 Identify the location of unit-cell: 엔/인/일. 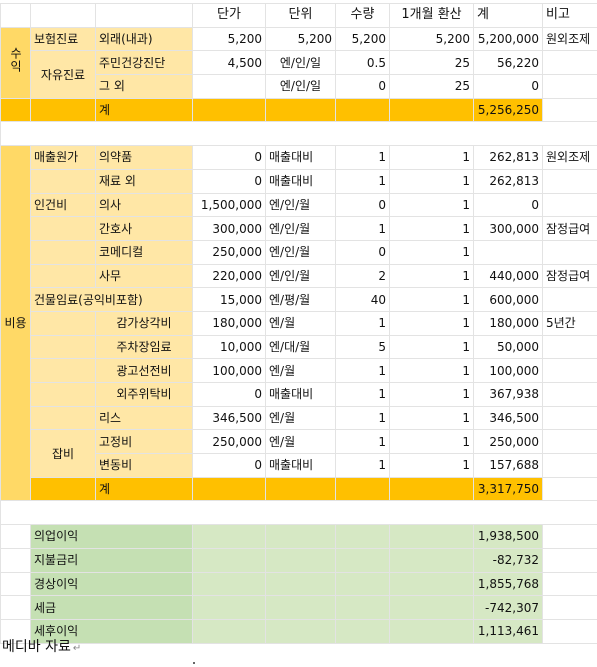
(300, 86).